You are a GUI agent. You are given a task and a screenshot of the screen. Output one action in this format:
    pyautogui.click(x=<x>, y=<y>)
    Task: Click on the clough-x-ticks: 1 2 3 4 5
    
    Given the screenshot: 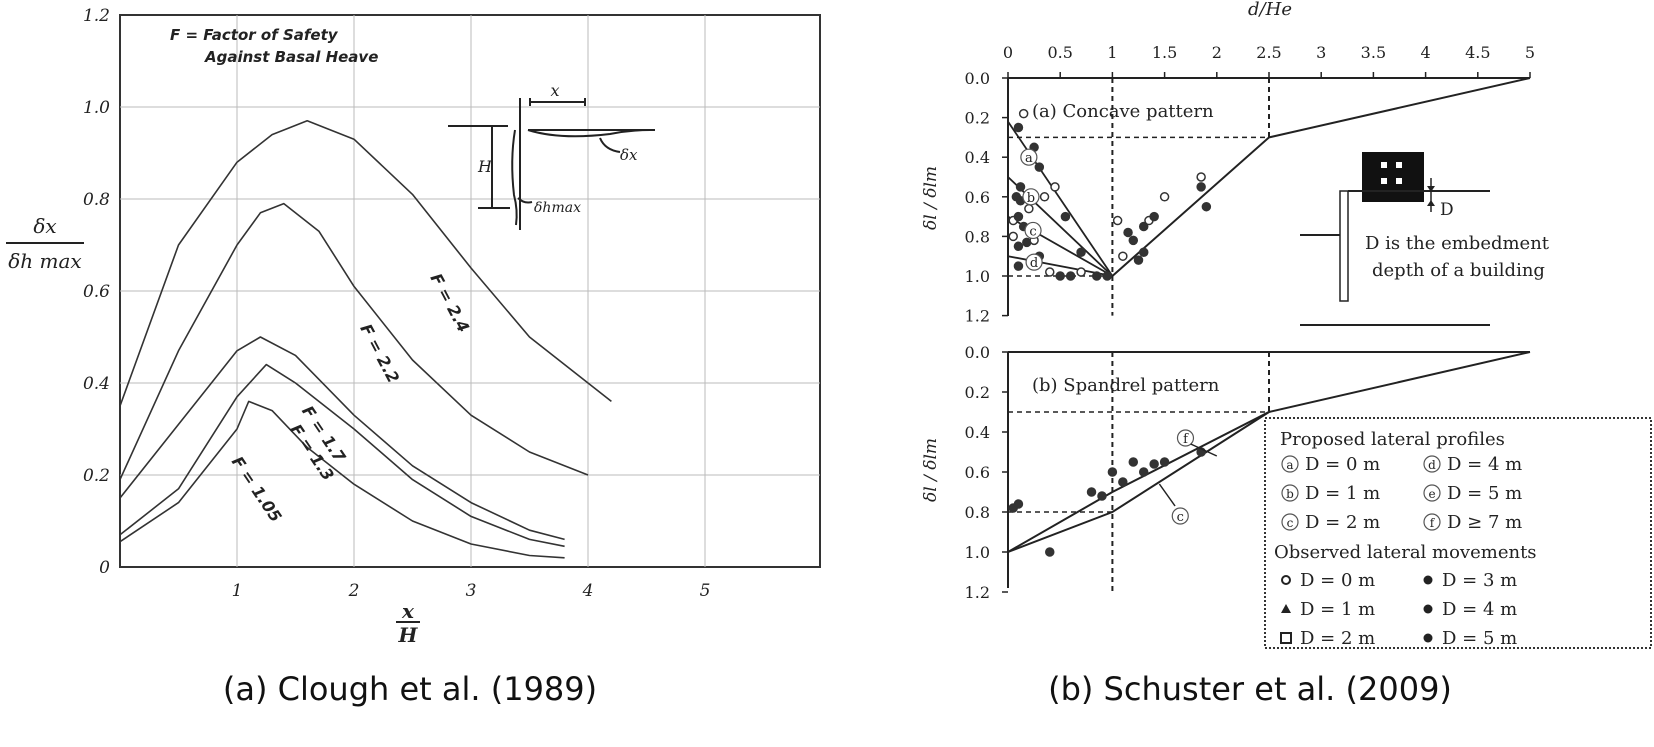 What is the action you would take?
    pyautogui.click(x=471, y=591)
    